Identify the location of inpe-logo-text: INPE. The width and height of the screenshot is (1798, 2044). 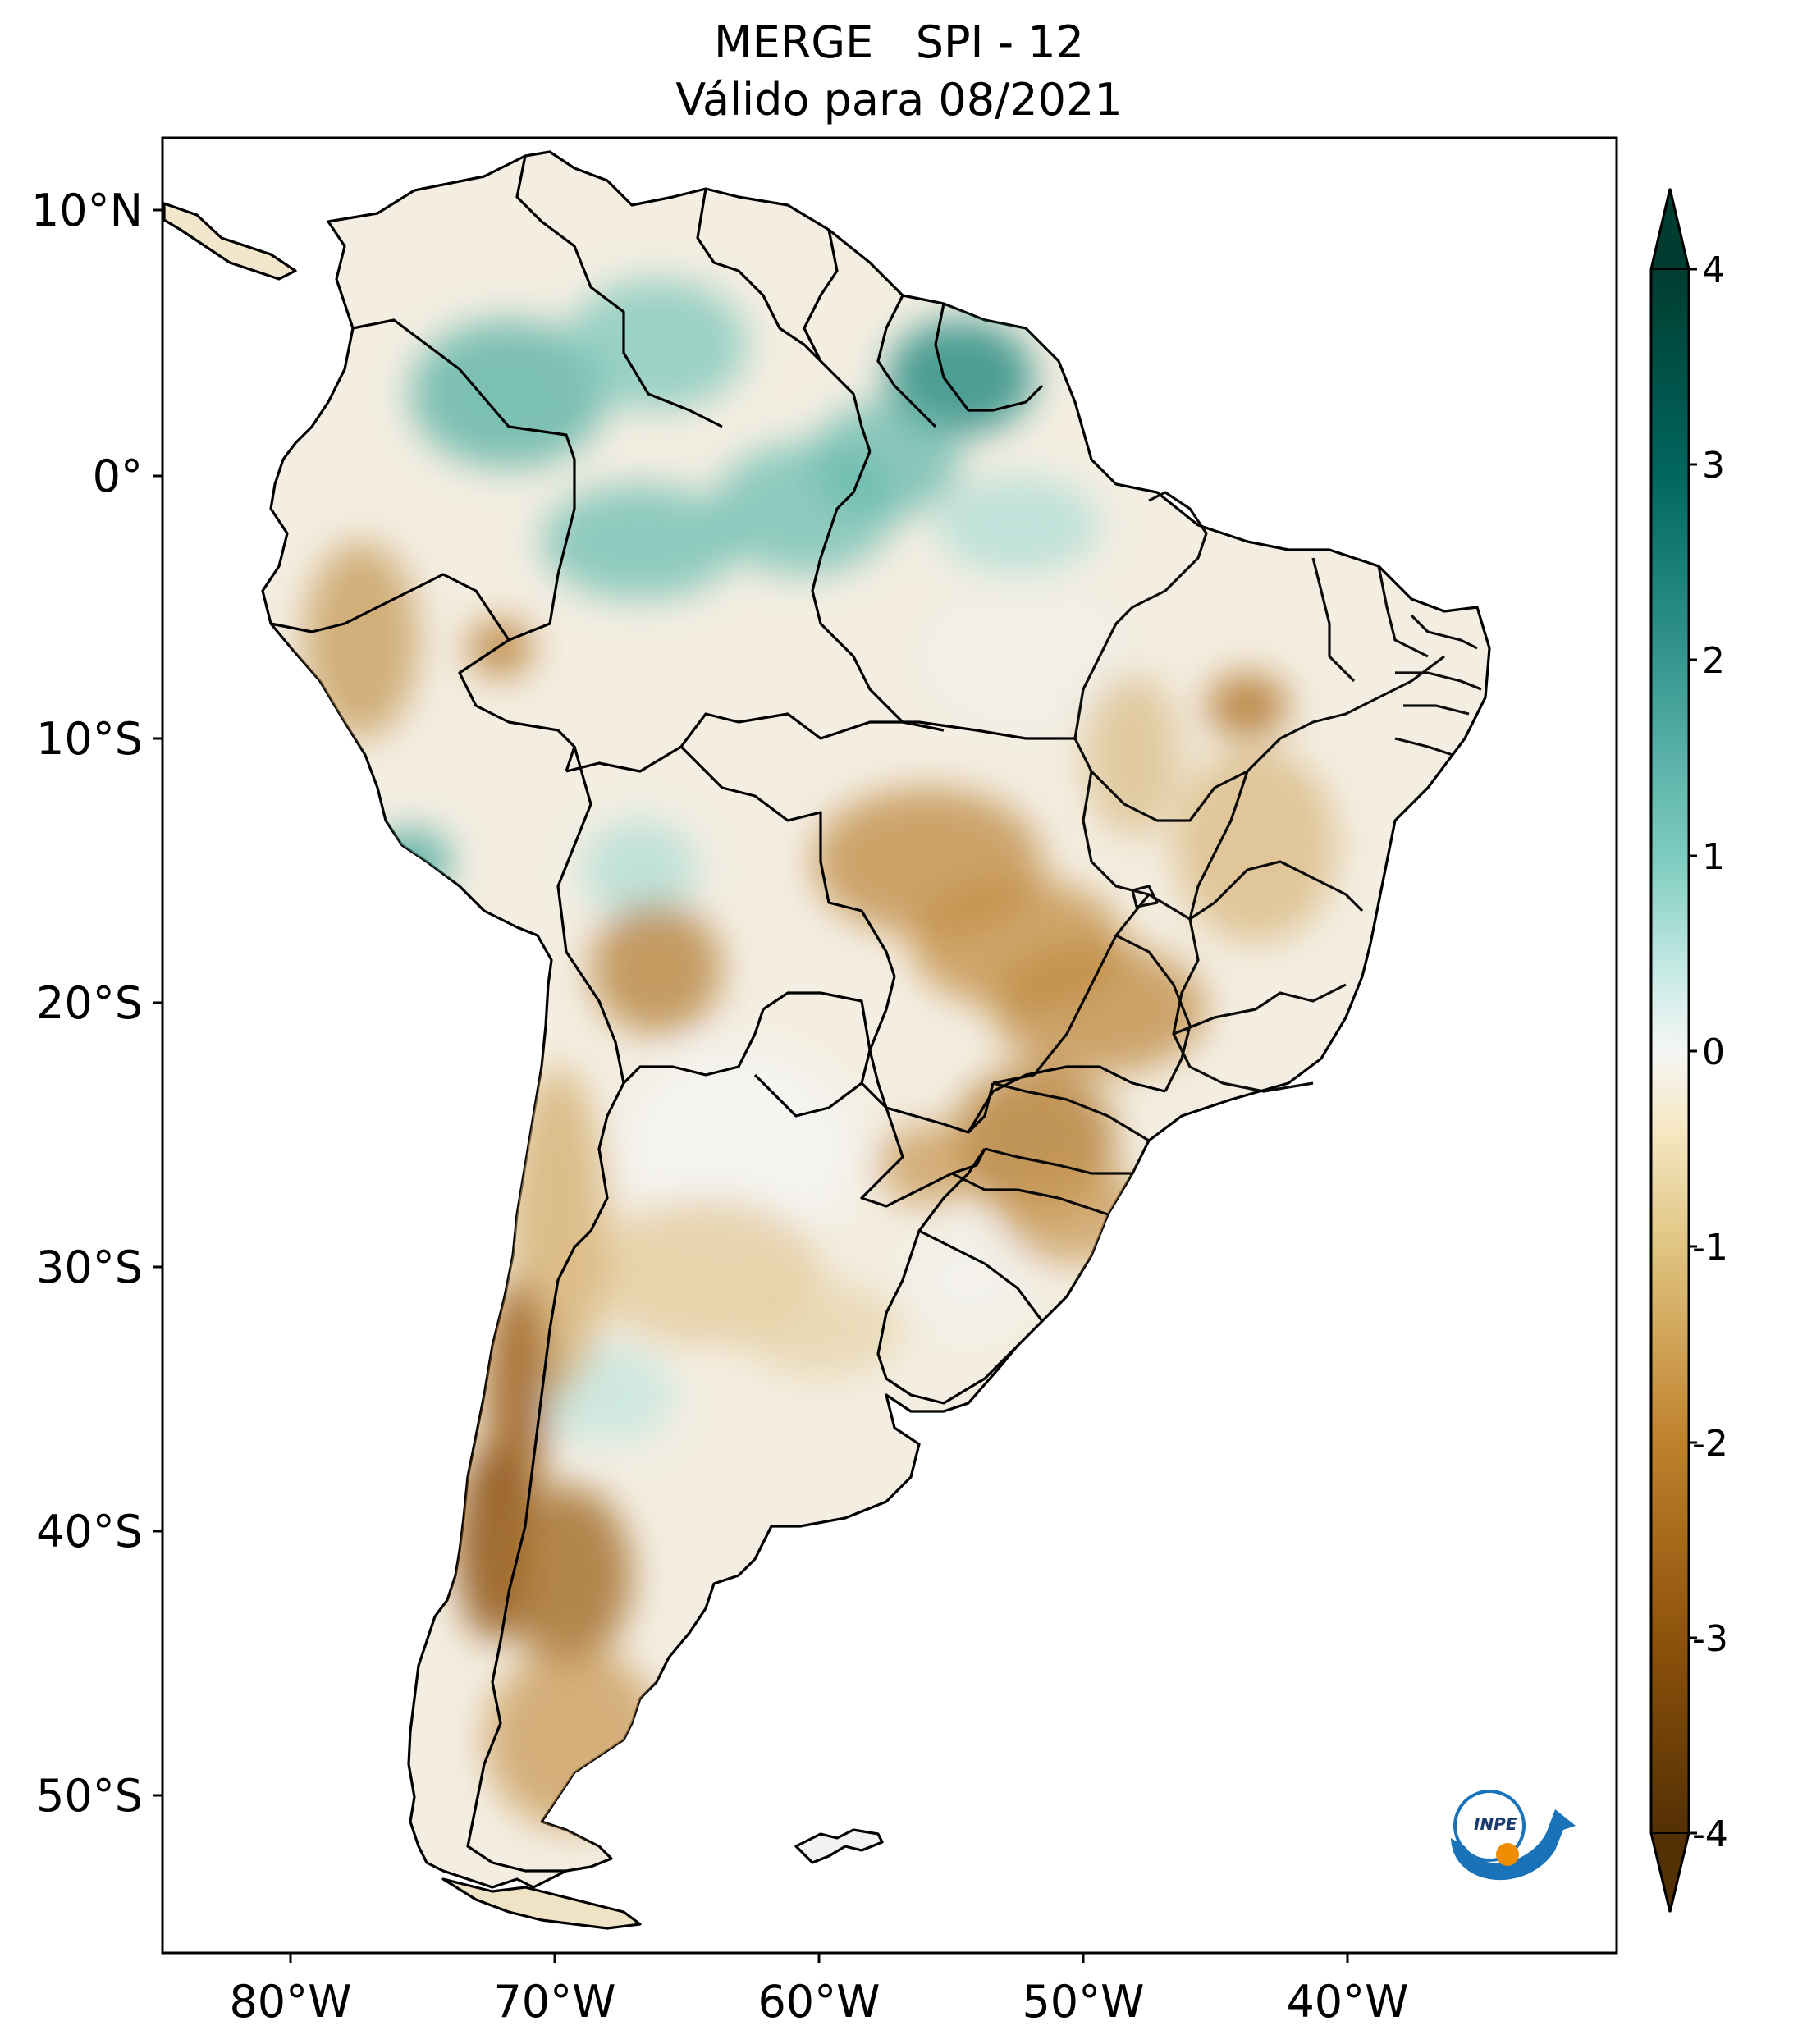
(1495, 1824).